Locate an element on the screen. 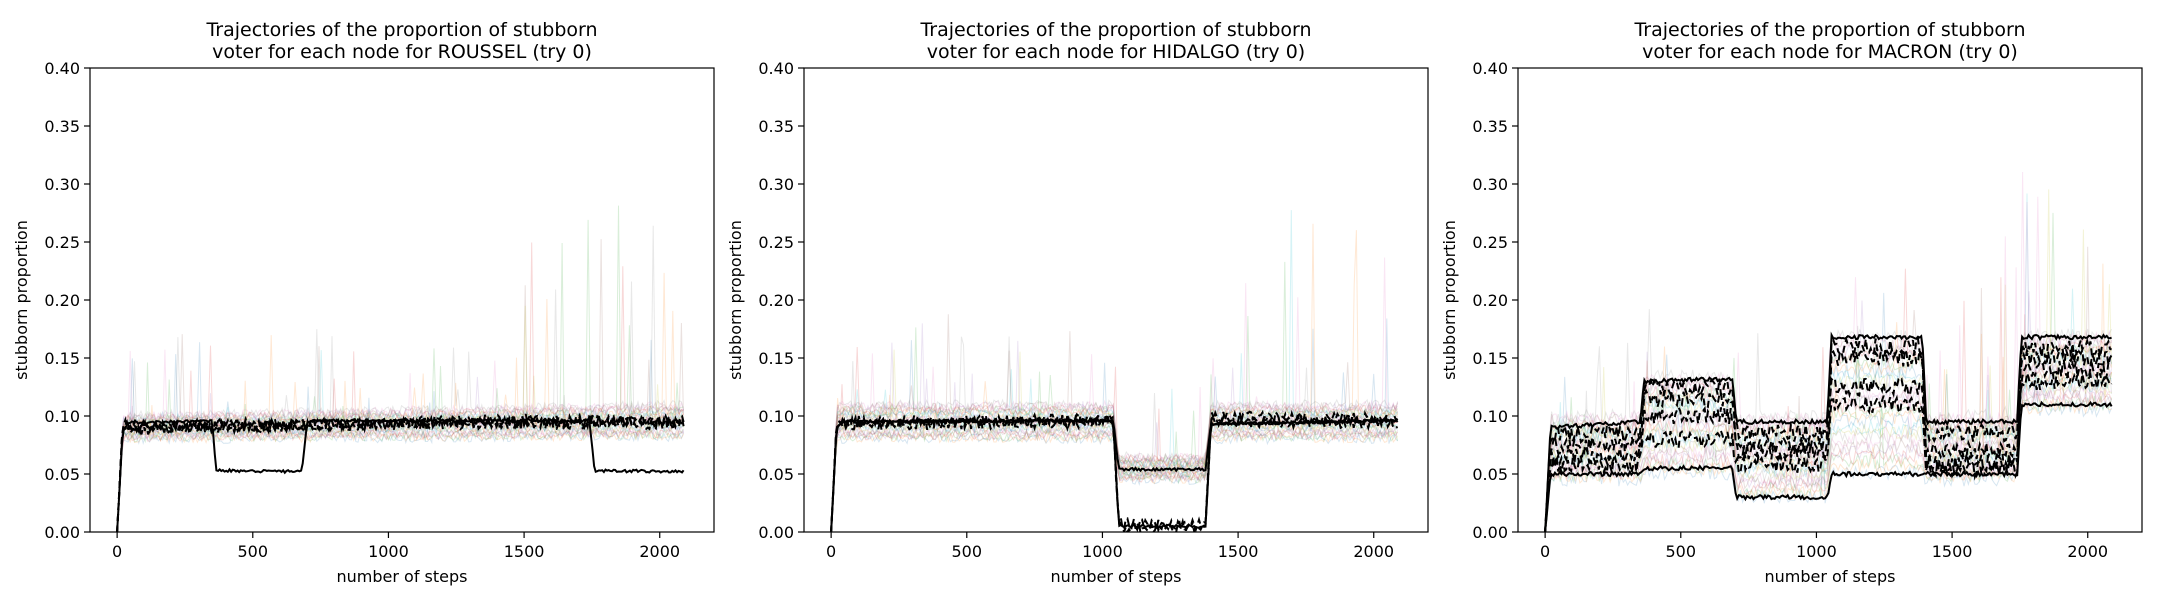 The image size is (2160, 600). chart-title-line2: voter for each node for HIDALGO (try 0) is located at coordinates (1116, 52).